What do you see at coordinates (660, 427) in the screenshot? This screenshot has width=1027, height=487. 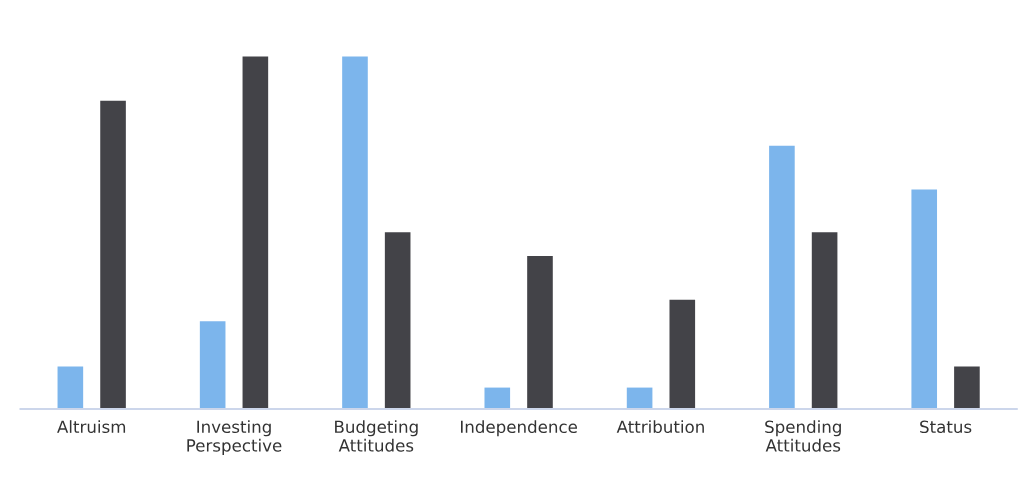 I see `x-tick-label: Attribution` at bounding box center [660, 427].